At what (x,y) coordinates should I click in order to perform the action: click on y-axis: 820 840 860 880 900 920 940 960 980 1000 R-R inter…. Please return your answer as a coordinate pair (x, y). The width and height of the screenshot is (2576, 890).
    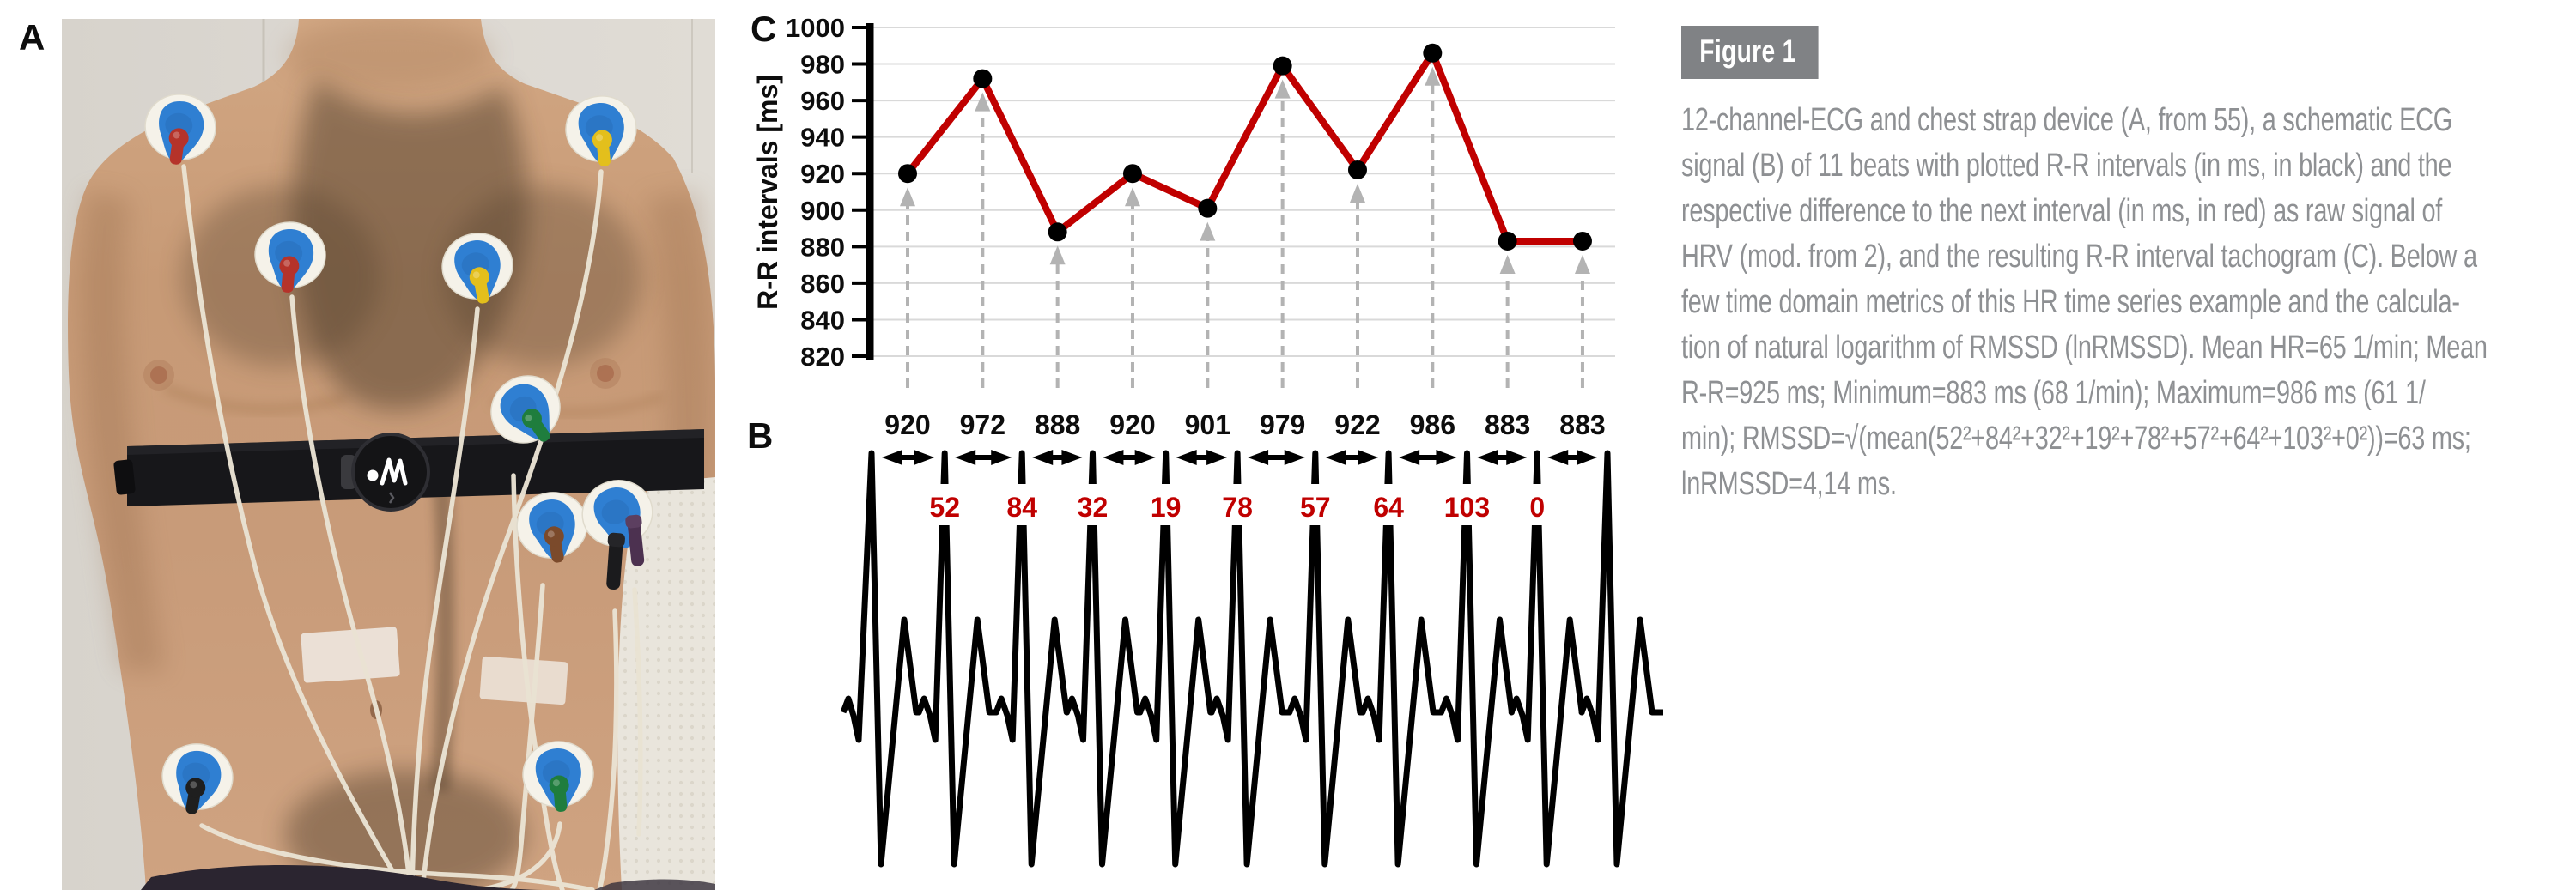
    Looking at the image, I should click on (813, 192).